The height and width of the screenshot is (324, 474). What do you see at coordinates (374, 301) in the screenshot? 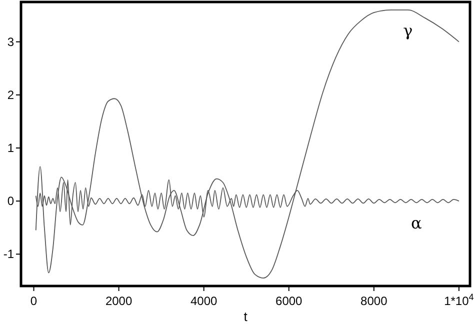
I see `x-tick-label: 8000` at bounding box center [374, 301].